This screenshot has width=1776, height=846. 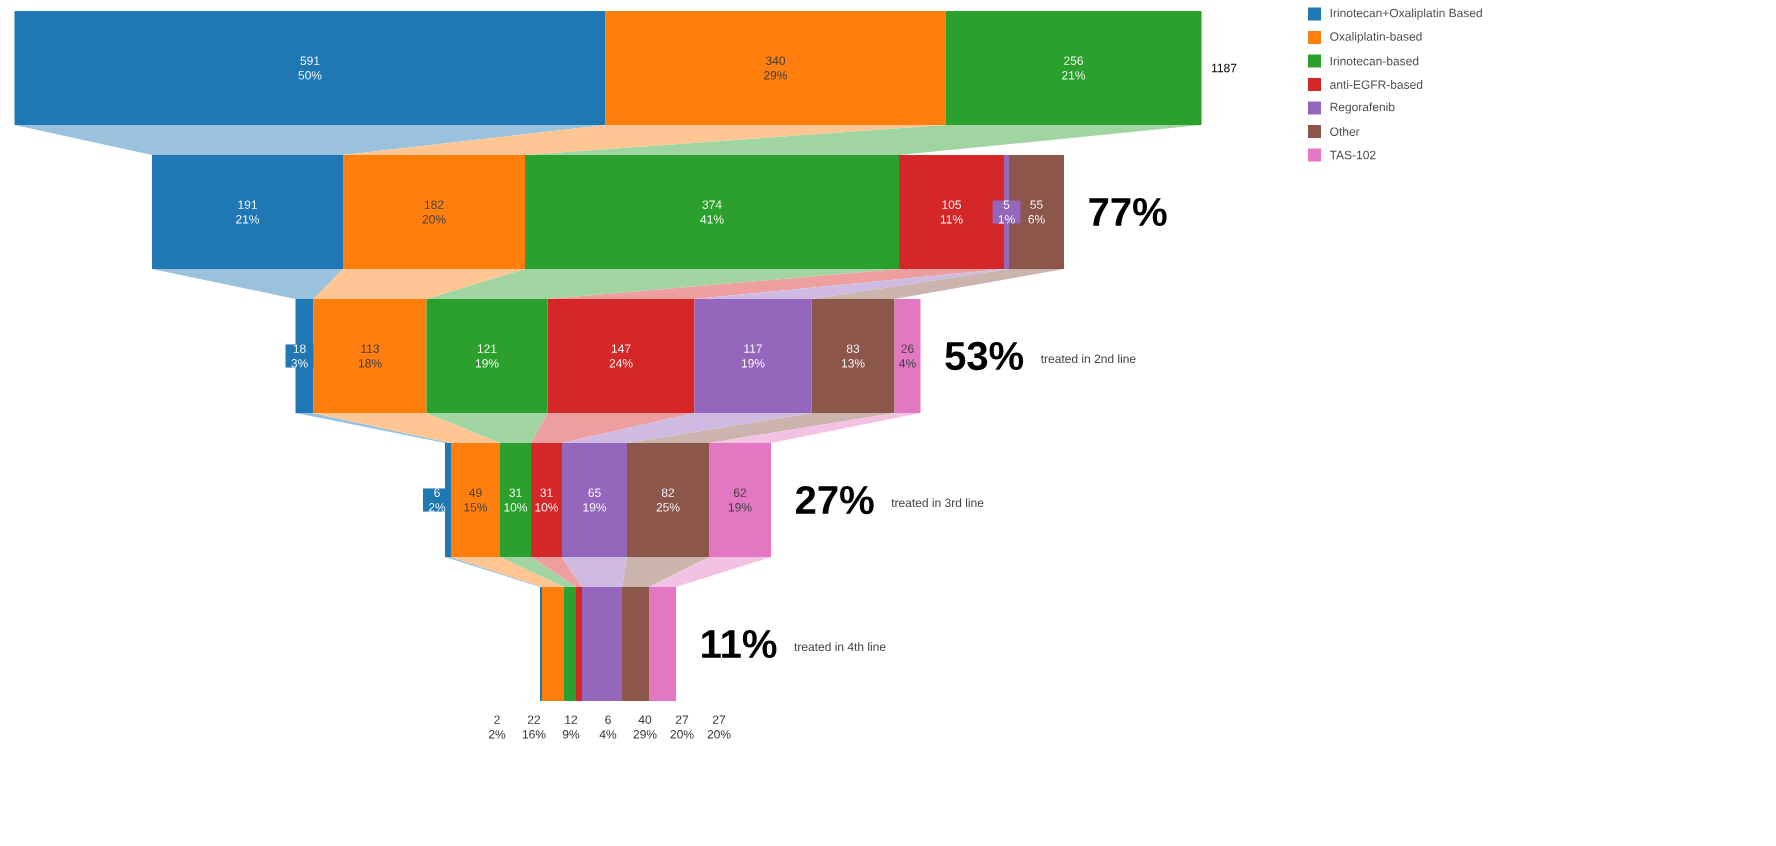 I want to click on legend-label: anti-EGFR-based, so click(x=1376, y=84).